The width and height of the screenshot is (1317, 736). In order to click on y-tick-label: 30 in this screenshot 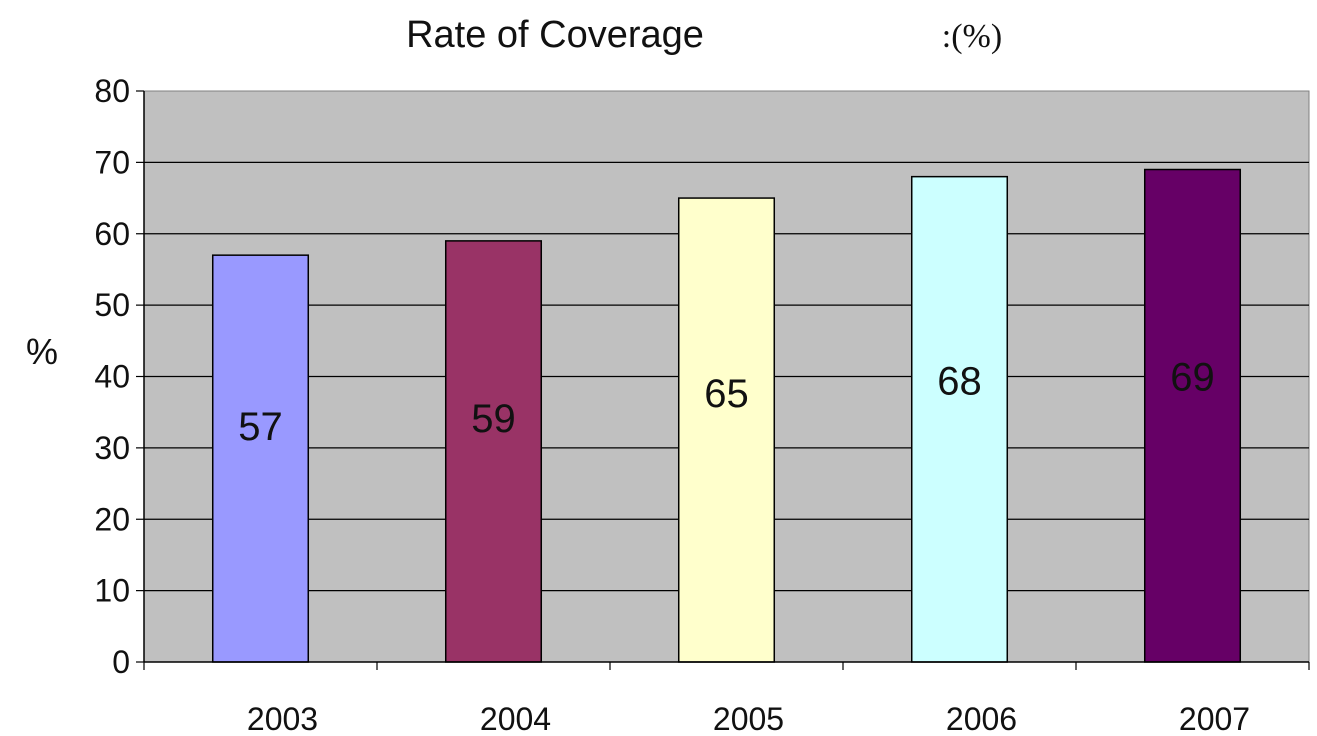, I will do `click(112, 448)`.